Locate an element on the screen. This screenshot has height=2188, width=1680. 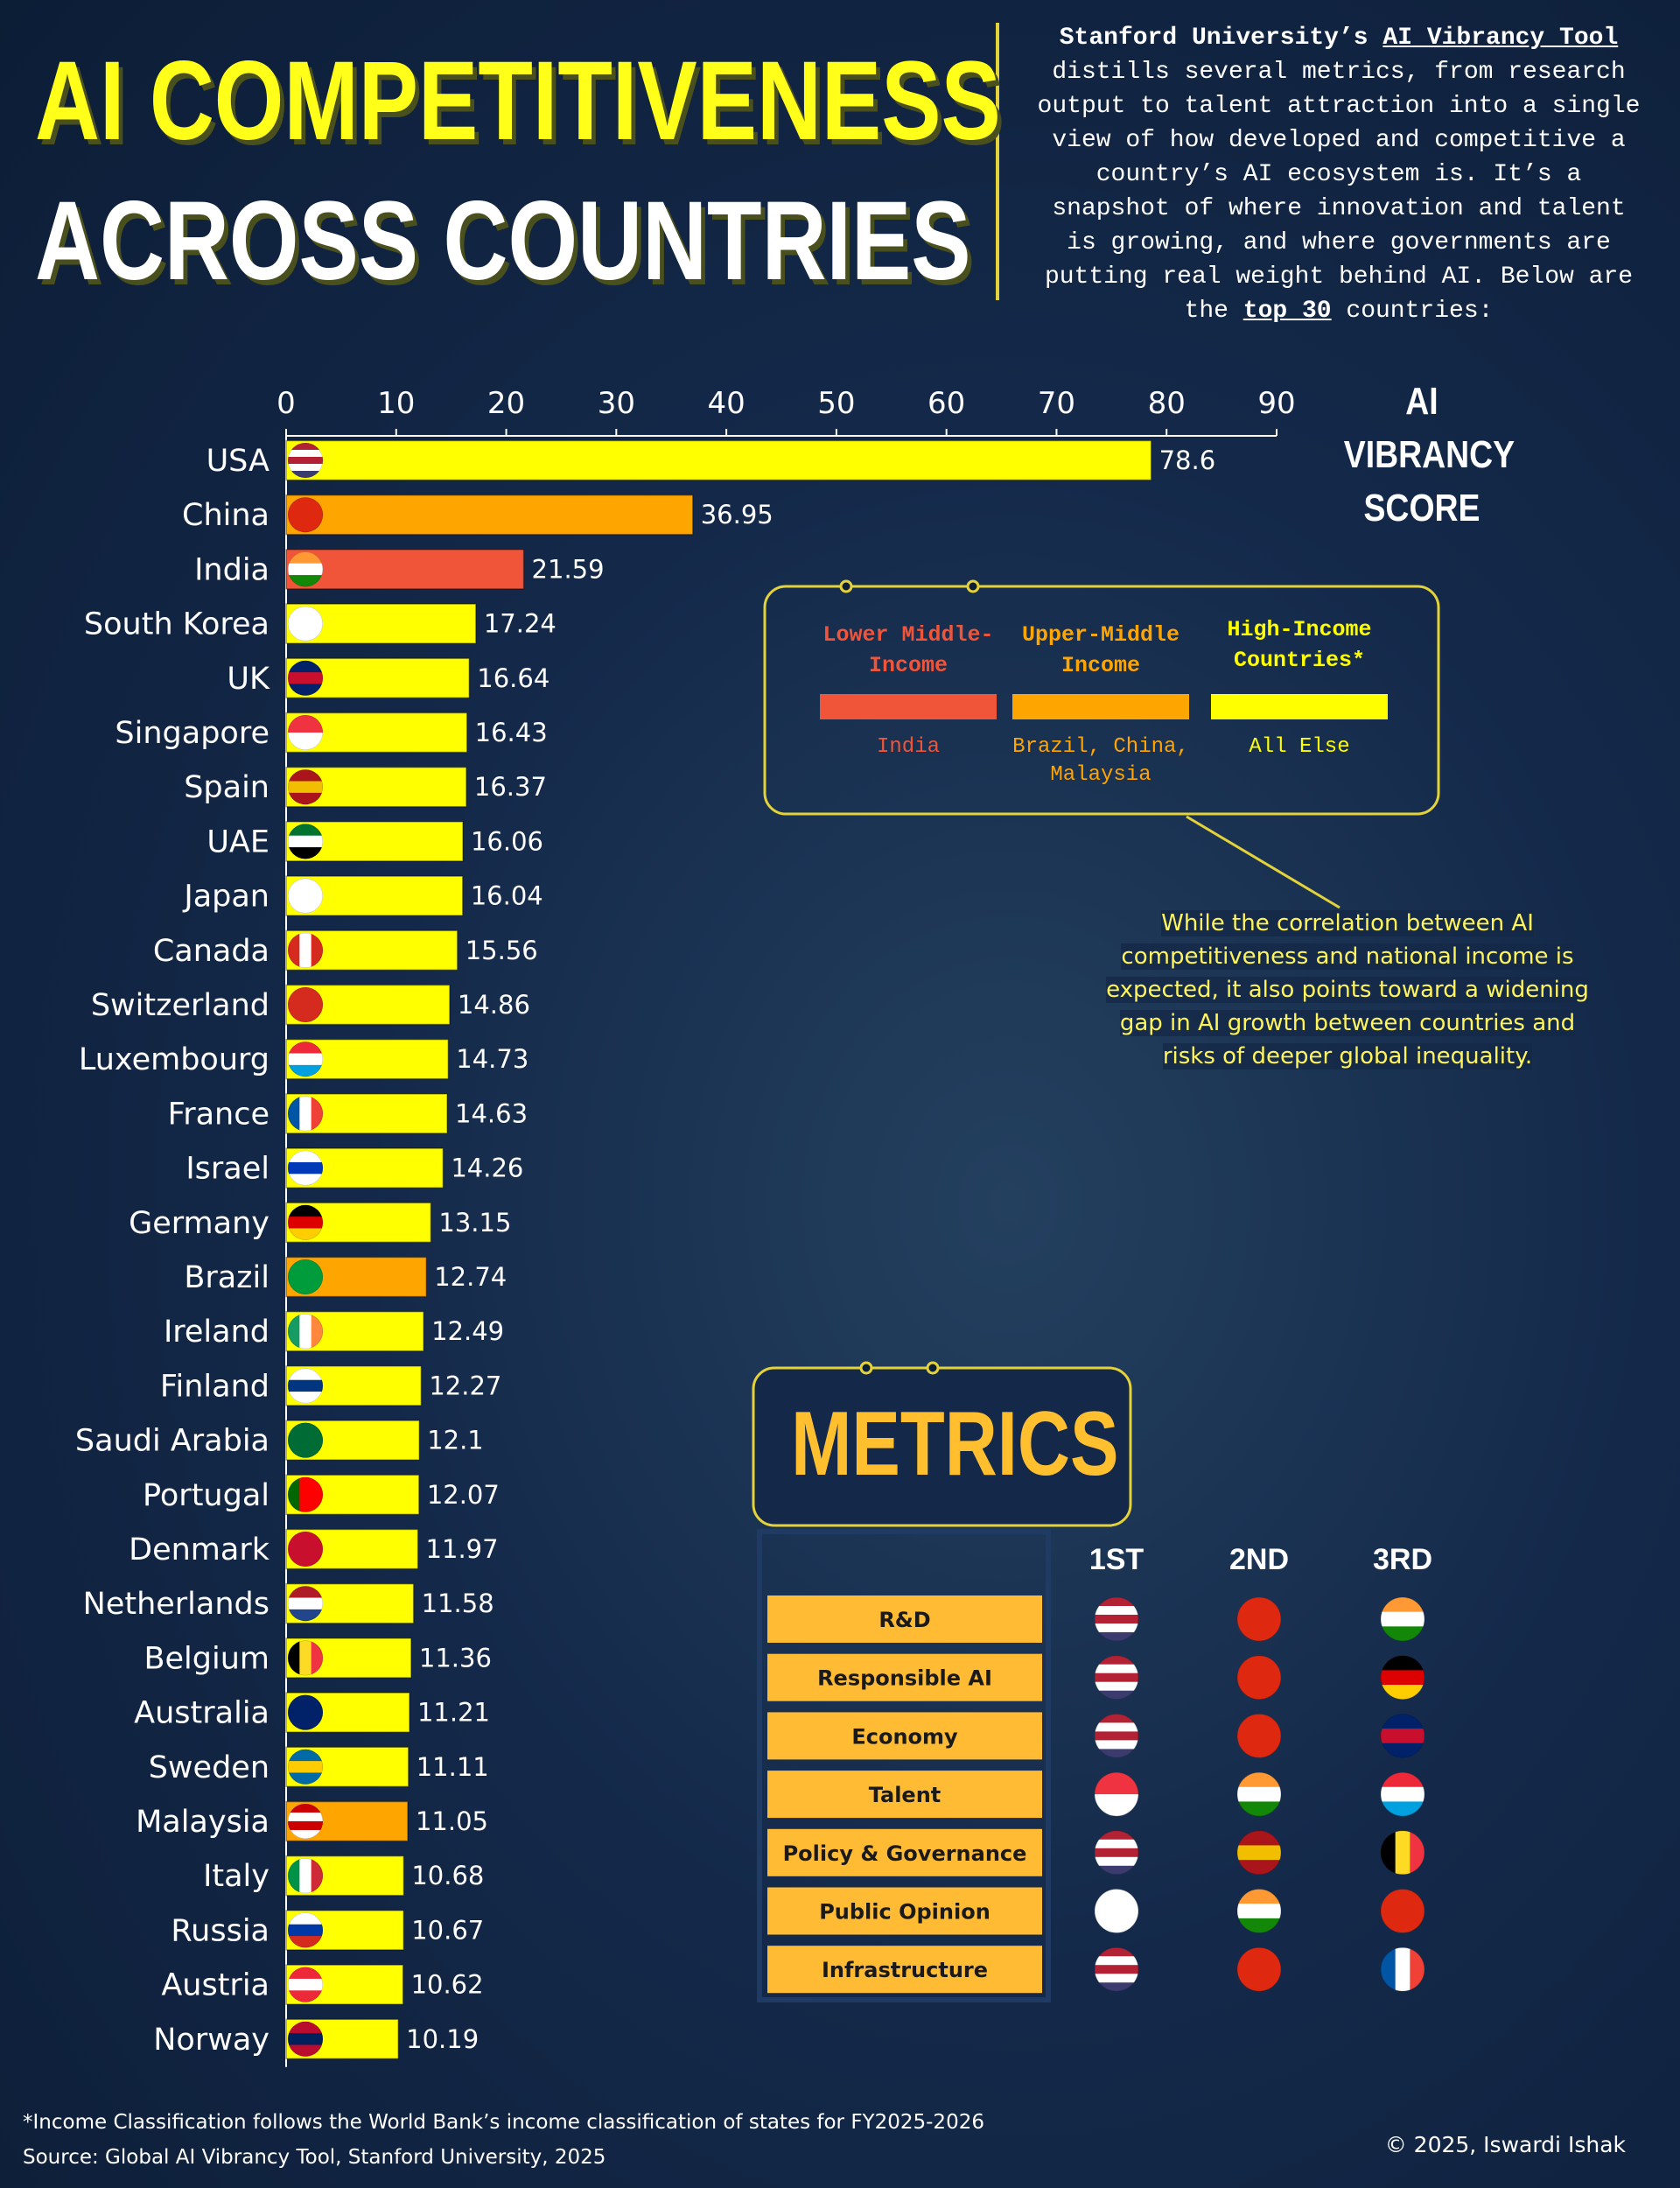
y-tick-label: Portugal is located at coordinates (206, 1495).